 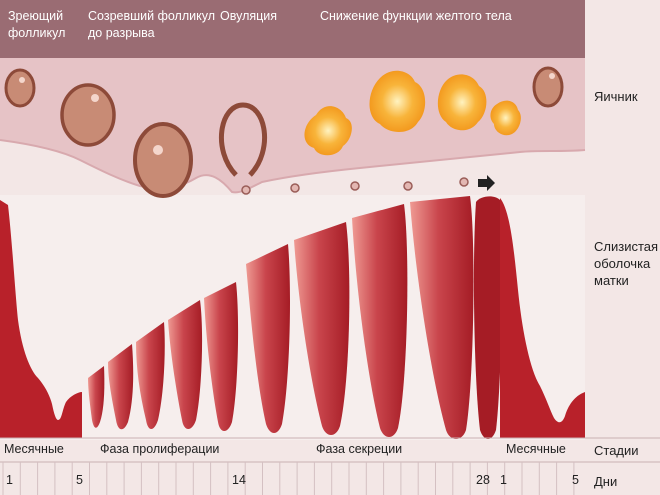 I want to click on egg-arrow-icon, so click(x=486, y=183).